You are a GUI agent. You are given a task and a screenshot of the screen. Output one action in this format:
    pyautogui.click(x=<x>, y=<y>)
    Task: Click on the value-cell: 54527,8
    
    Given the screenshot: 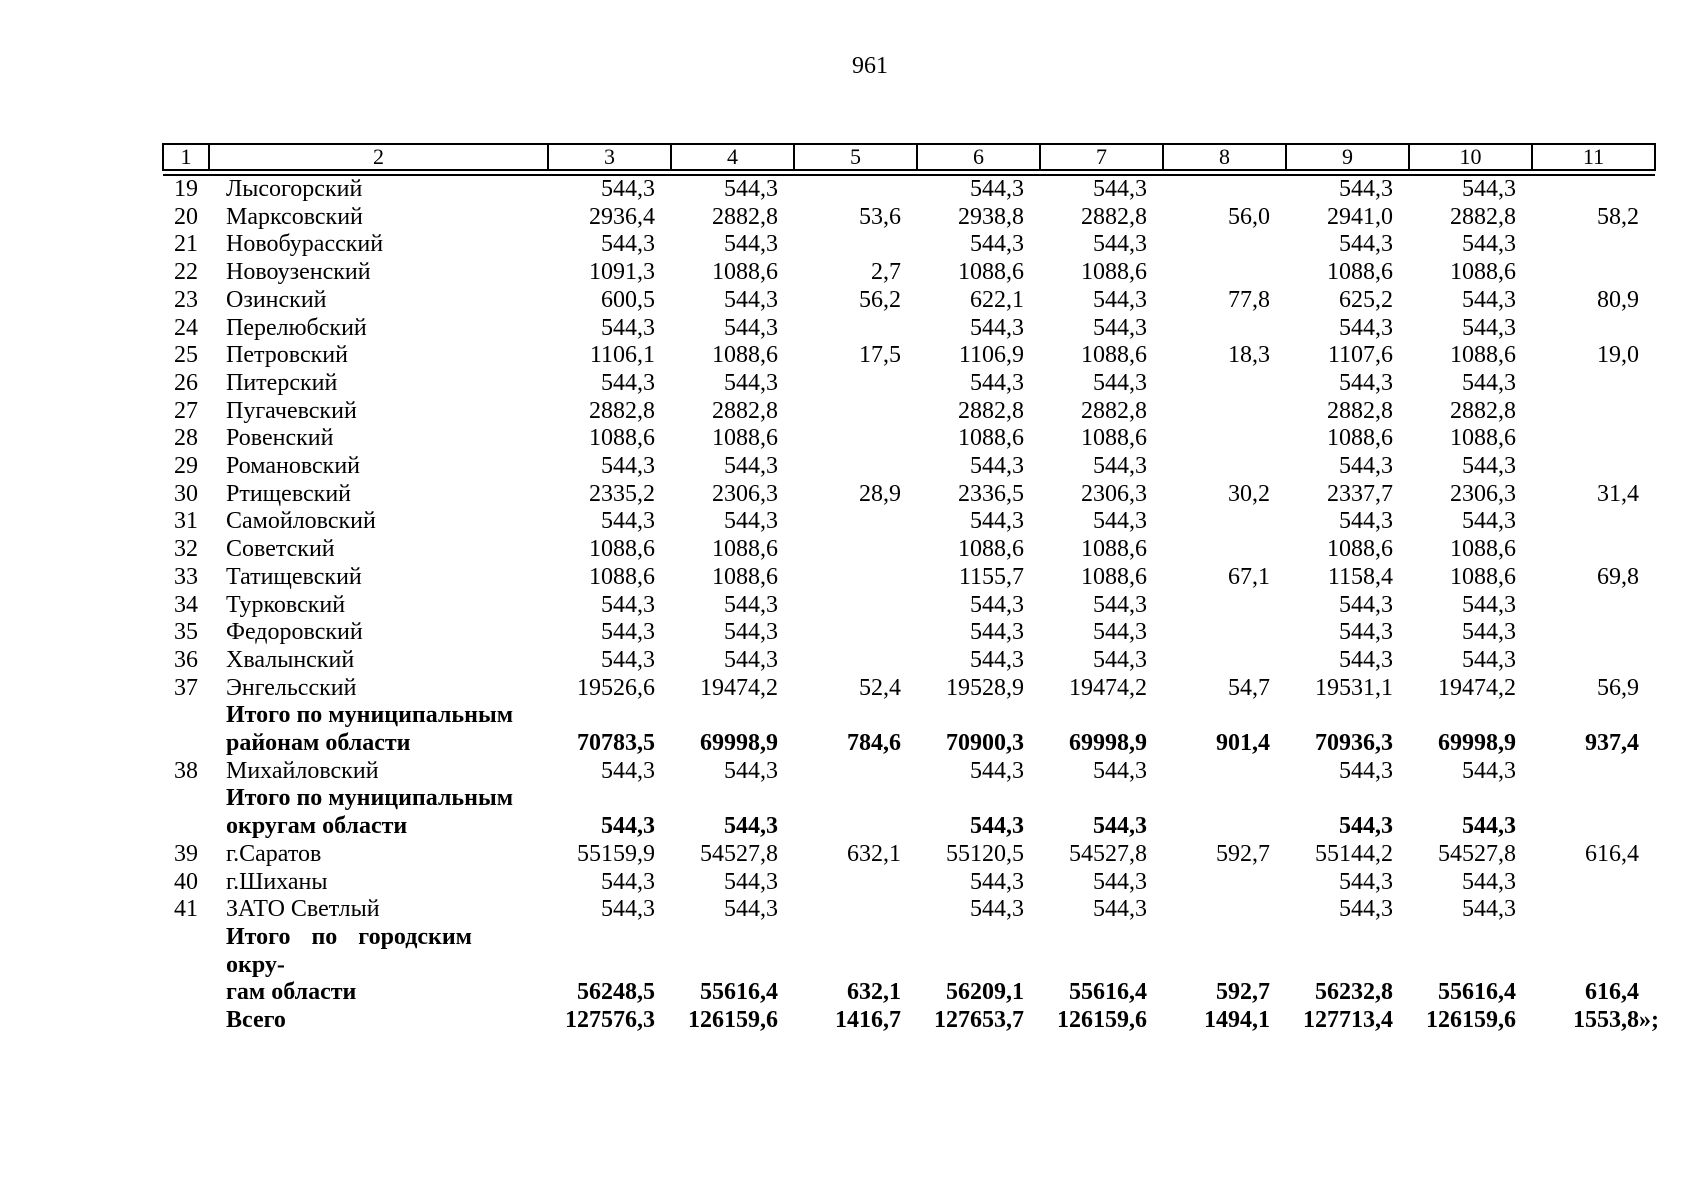 What is the action you would take?
    pyautogui.click(x=739, y=853)
    